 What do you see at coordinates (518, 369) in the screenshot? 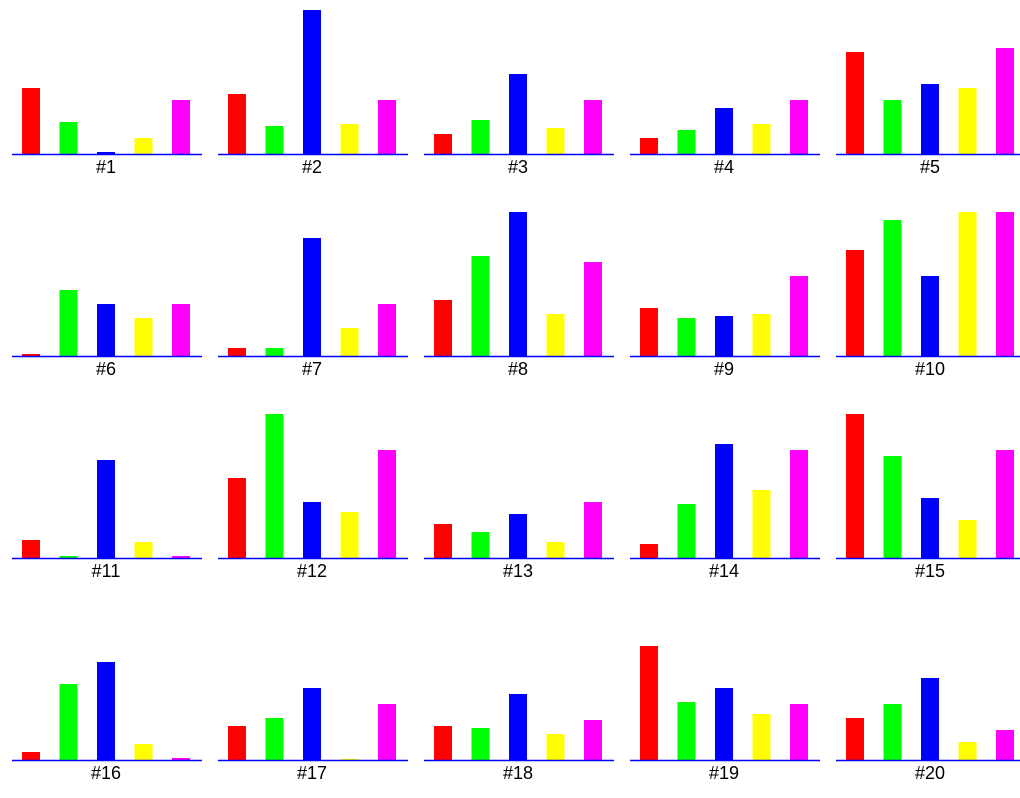
I see `panel-label: #8` at bounding box center [518, 369].